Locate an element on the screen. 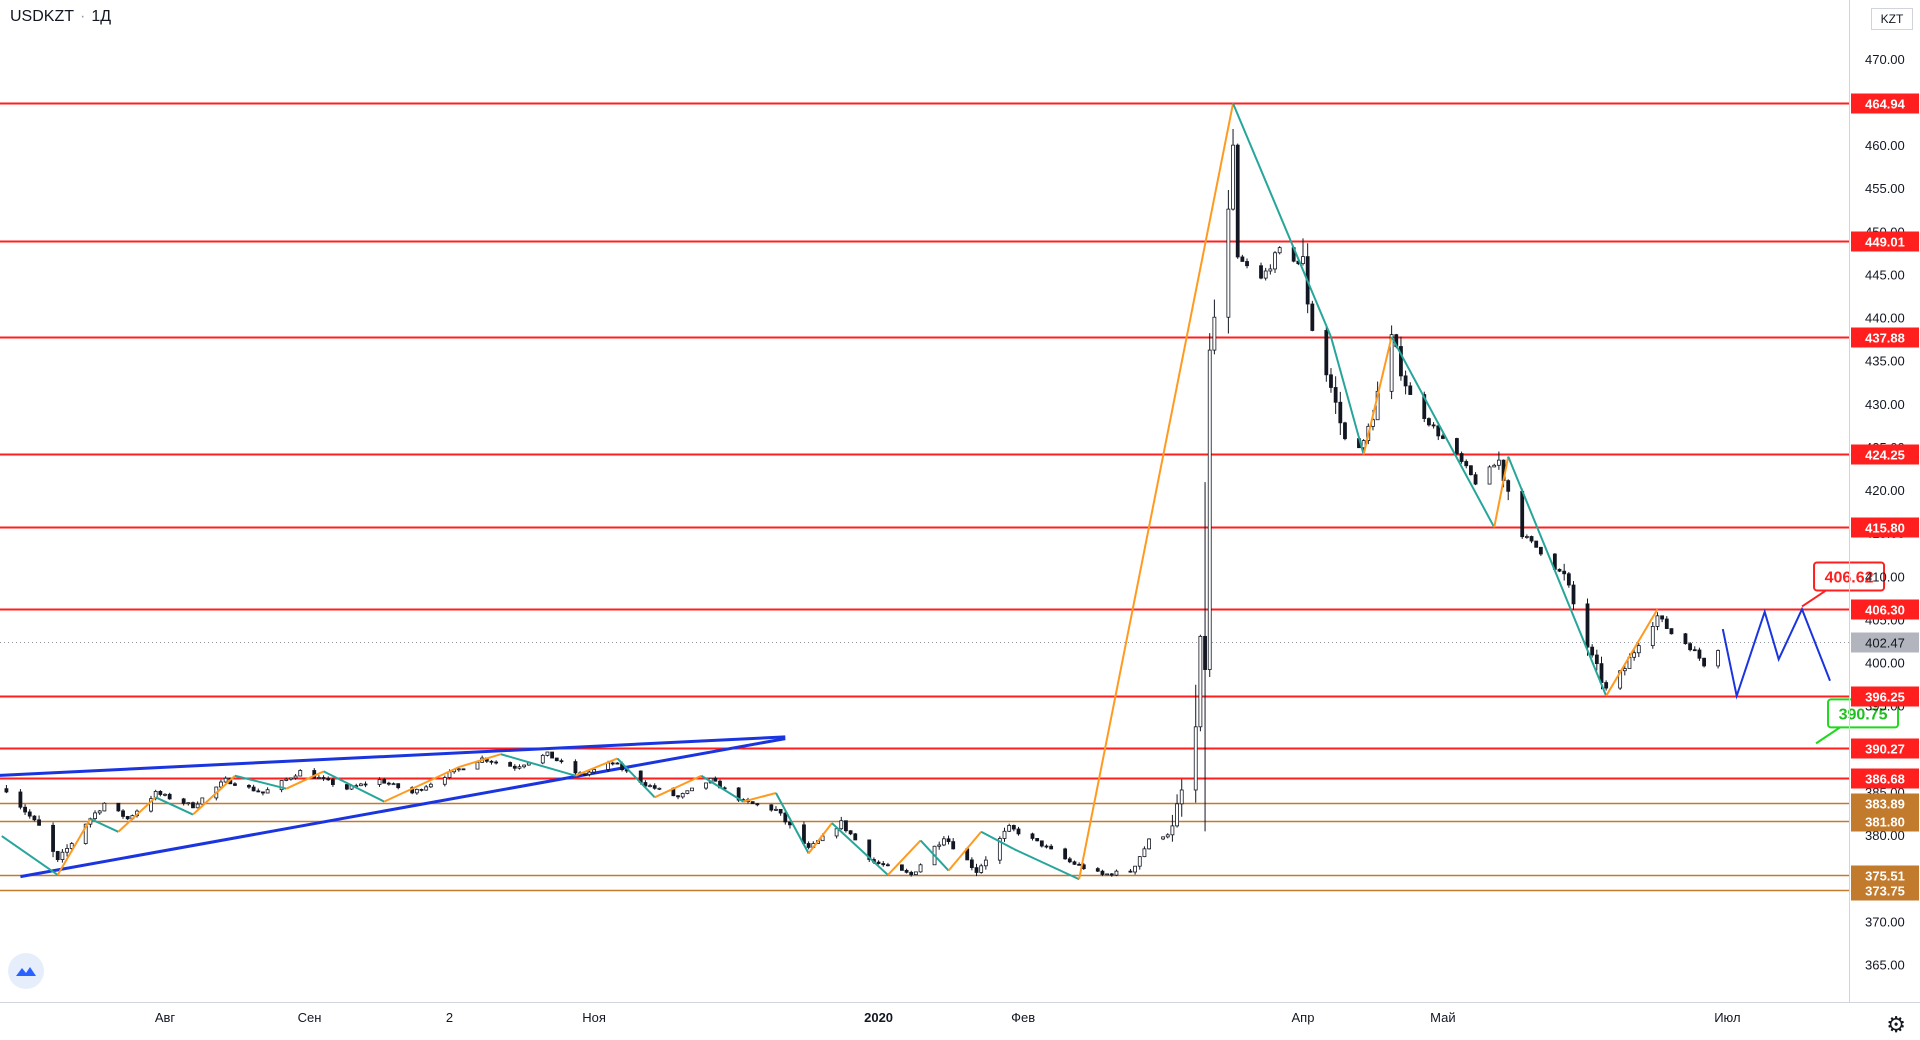 This screenshot has height=1040, width=1920. level-label: 437.88 is located at coordinates (1885, 338).